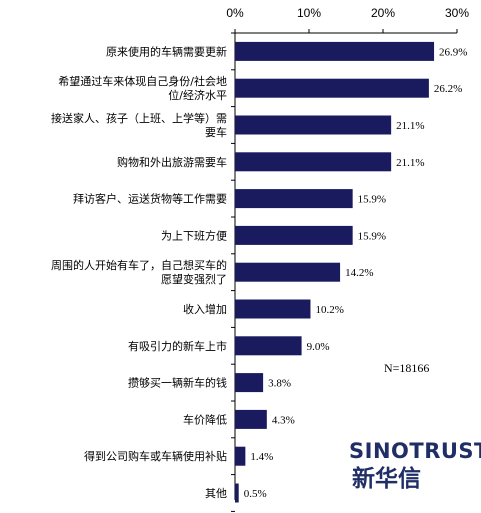  What do you see at coordinates (261, 457) in the screenshot?
I see `value-label: 1.4%` at bounding box center [261, 457].